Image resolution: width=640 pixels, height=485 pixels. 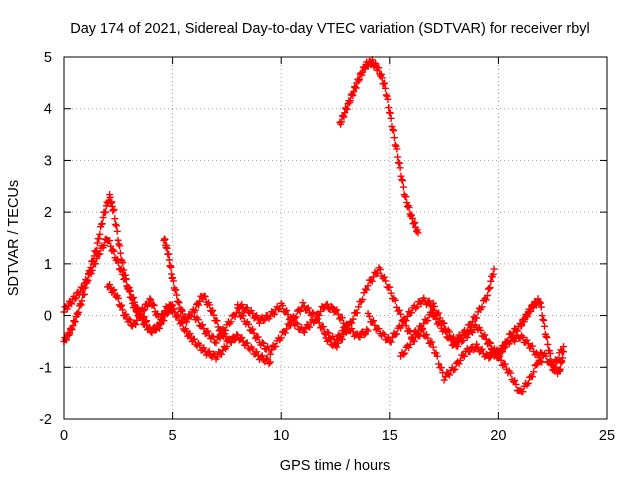 What do you see at coordinates (64, 436) in the screenshot?
I see `x-tick-label: 0` at bounding box center [64, 436].